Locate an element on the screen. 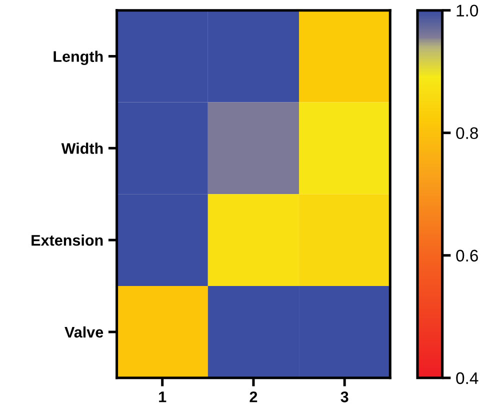 Image resolution: width=497 pixels, height=413 pixels. color-bar-label: 0.6 is located at coordinates (467, 256).